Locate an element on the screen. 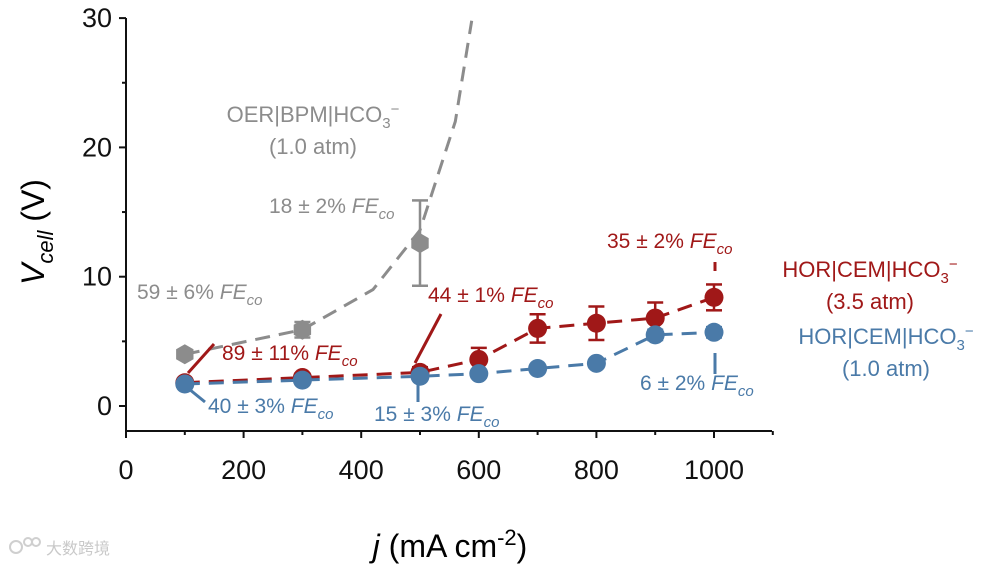 This screenshot has height=566, width=994. y-tick-label: 10 is located at coordinates (97, 277).